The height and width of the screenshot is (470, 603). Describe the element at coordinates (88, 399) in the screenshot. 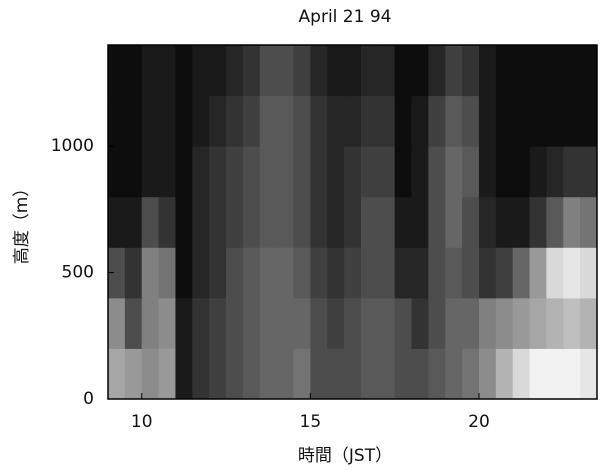

I see `y-tick-label: 0` at that location.